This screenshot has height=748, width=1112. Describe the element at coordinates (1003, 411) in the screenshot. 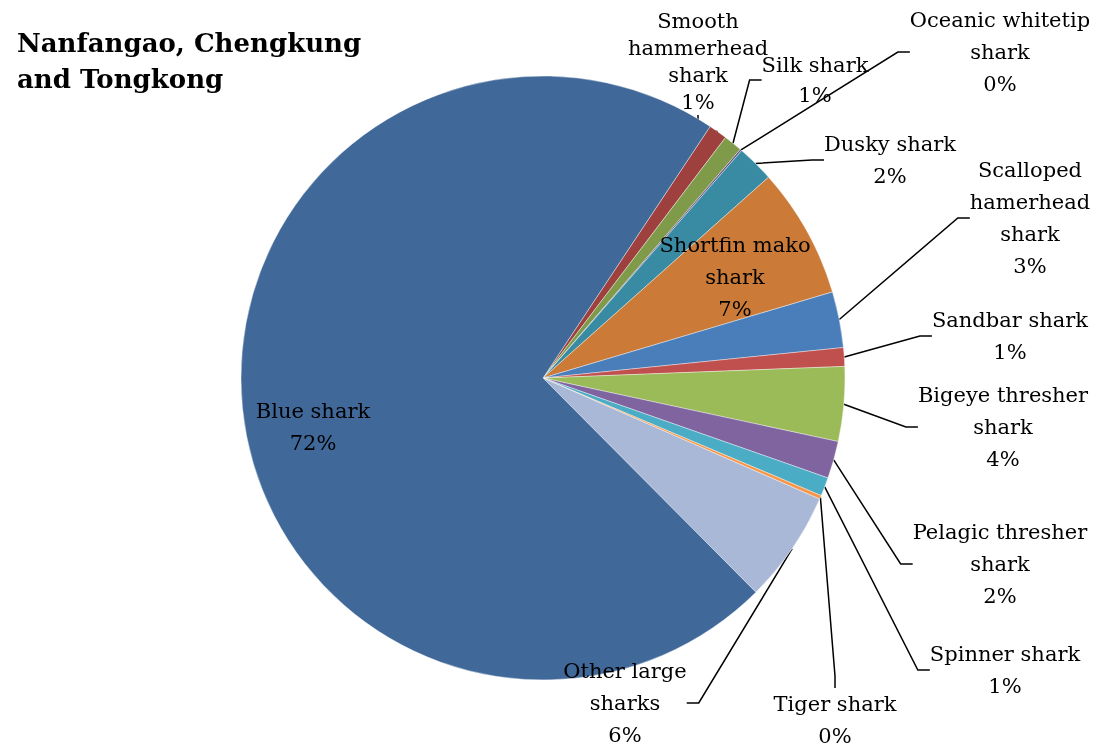

I see `slice-label: Bigeye thresher shark` at that location.